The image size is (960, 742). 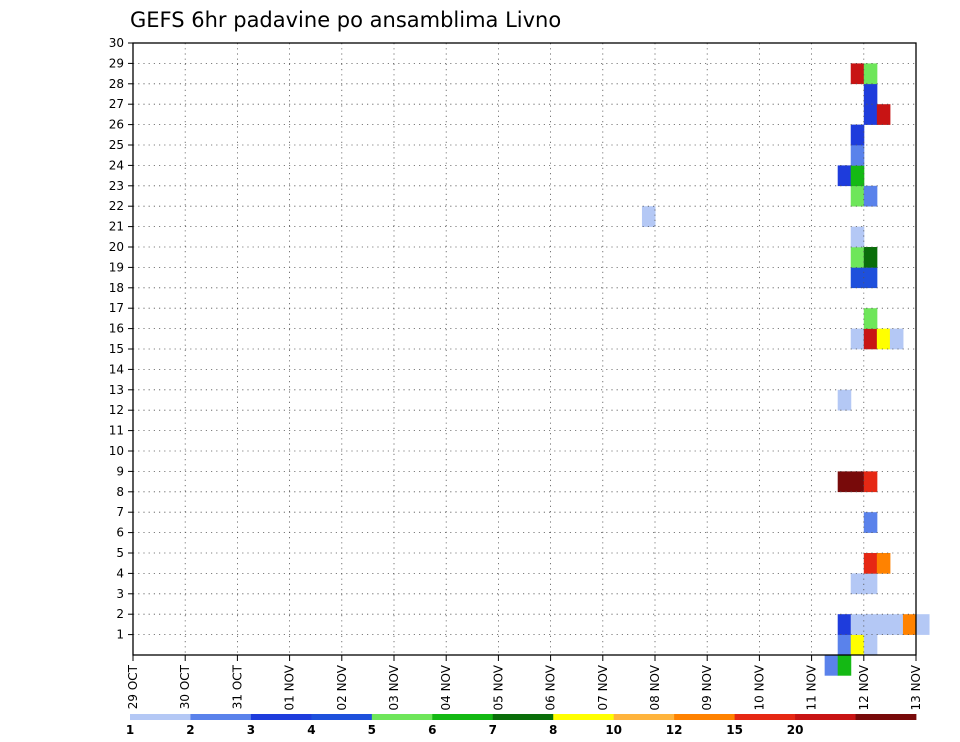 What do you see at coordinates (498, 687) in the screenshot?
I see `x-tick-label: 05 NOV` at bounding box center [498, 687].